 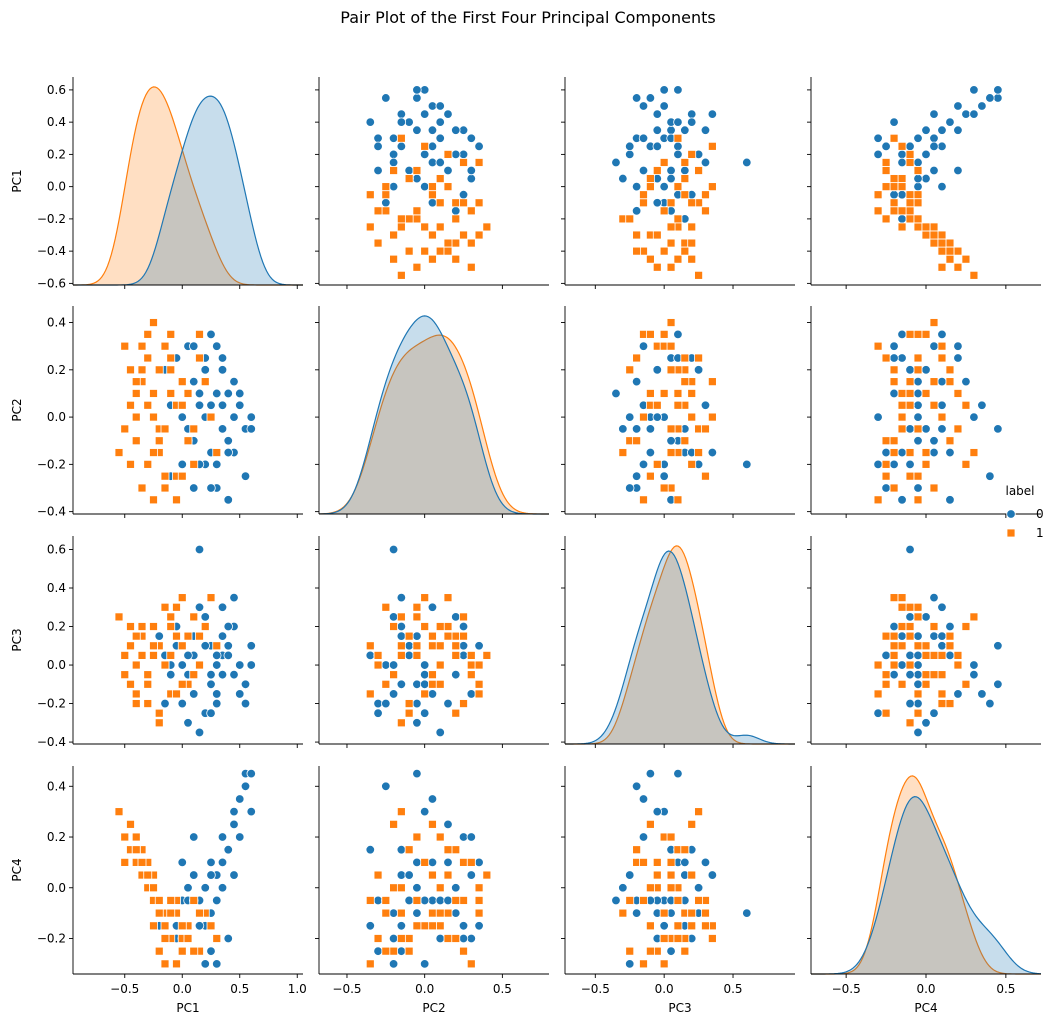 What do you see at coordinates (679, 1008) in the screenshot?
I see `x-axis-label-PC3: PC3` at bounding box center [679, 1008].